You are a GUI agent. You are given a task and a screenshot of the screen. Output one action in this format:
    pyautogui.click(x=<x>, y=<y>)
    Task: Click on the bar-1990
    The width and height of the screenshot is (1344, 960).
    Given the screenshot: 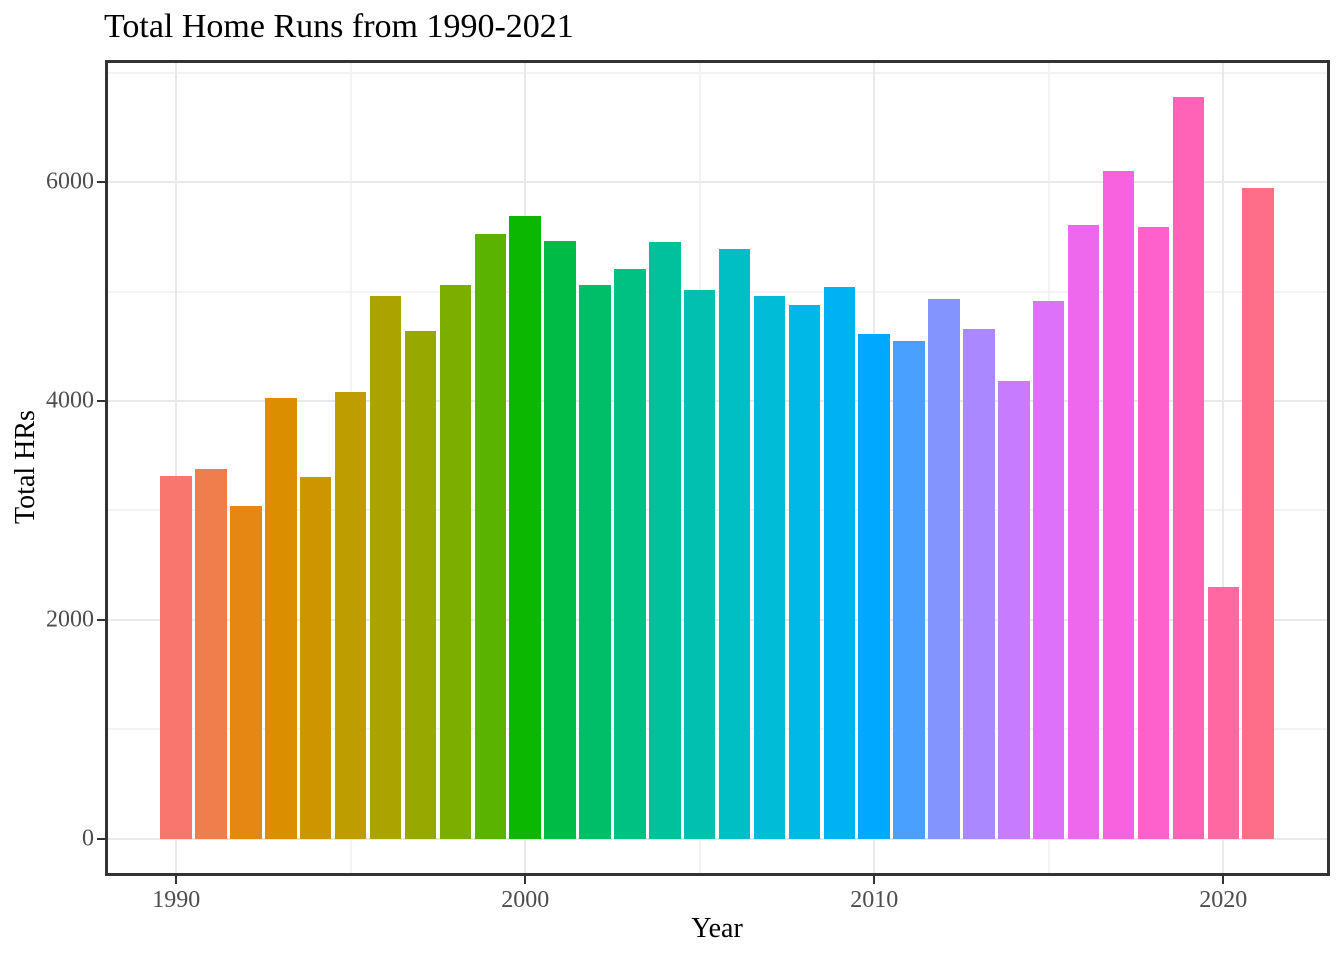 What is the action you would take?
    pyautogui.click(x=176, y=657)
    